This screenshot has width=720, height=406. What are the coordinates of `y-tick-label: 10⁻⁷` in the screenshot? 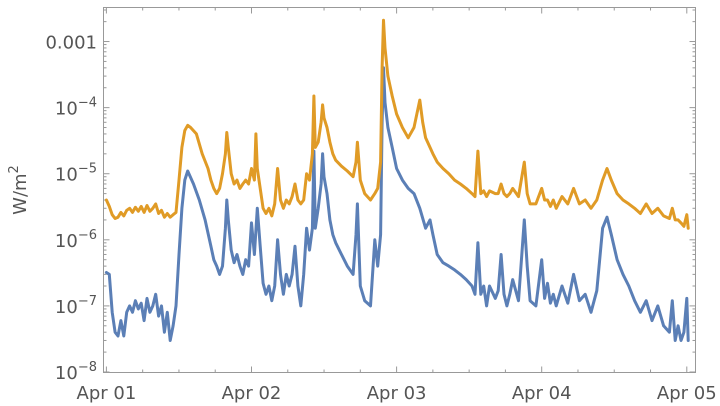 It's located at (76, 306).